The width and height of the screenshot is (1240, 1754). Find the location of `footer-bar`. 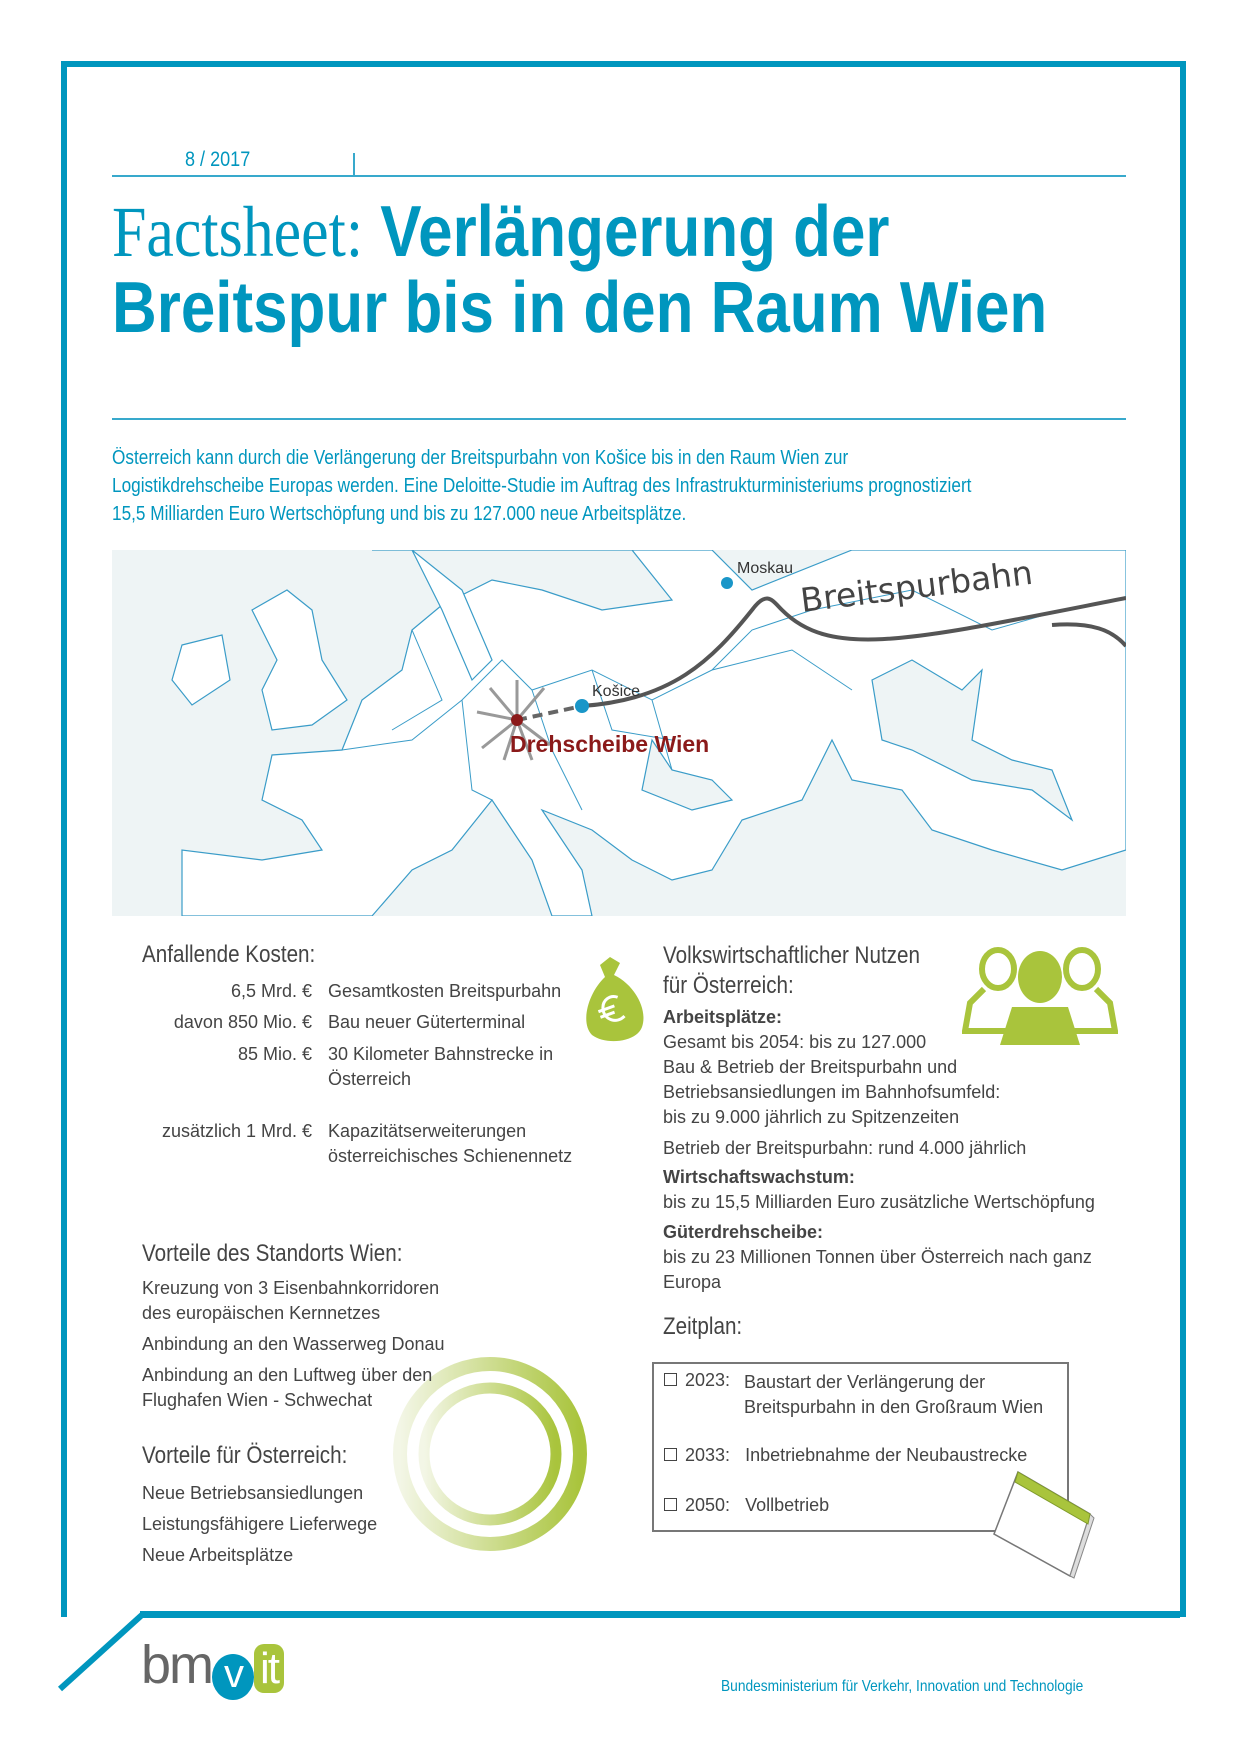

footer-bar is located at coordinates (660, 1614).